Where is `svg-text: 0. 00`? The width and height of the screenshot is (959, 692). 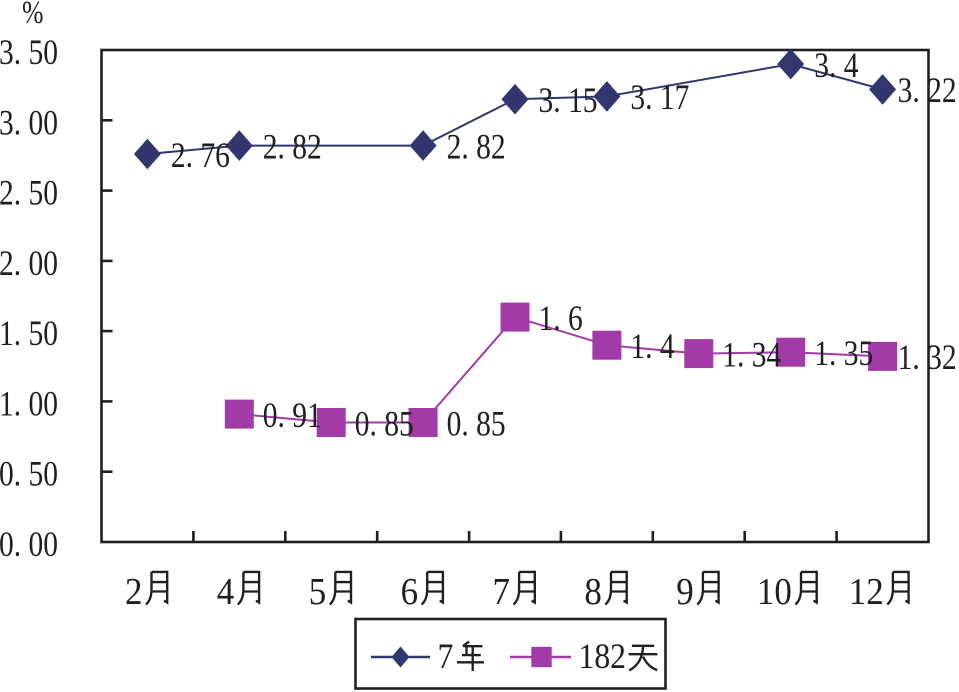 svg-text: 0. 00 is located at coordinates (29, 544).